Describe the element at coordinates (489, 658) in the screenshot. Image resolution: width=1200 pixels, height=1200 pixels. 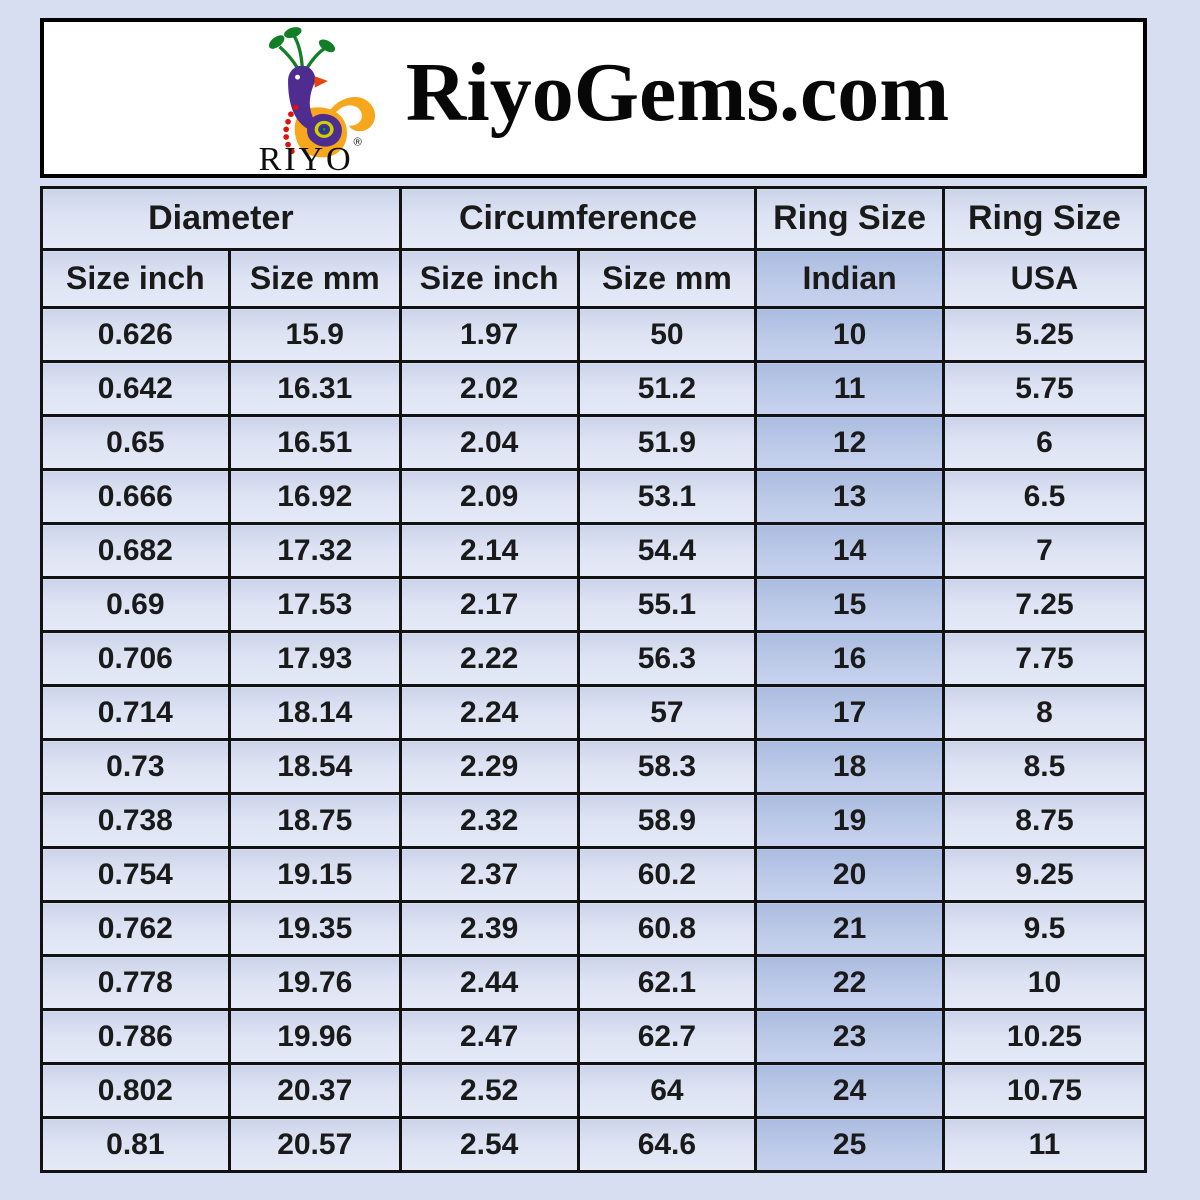
I see `cell: 2.22` at that location.